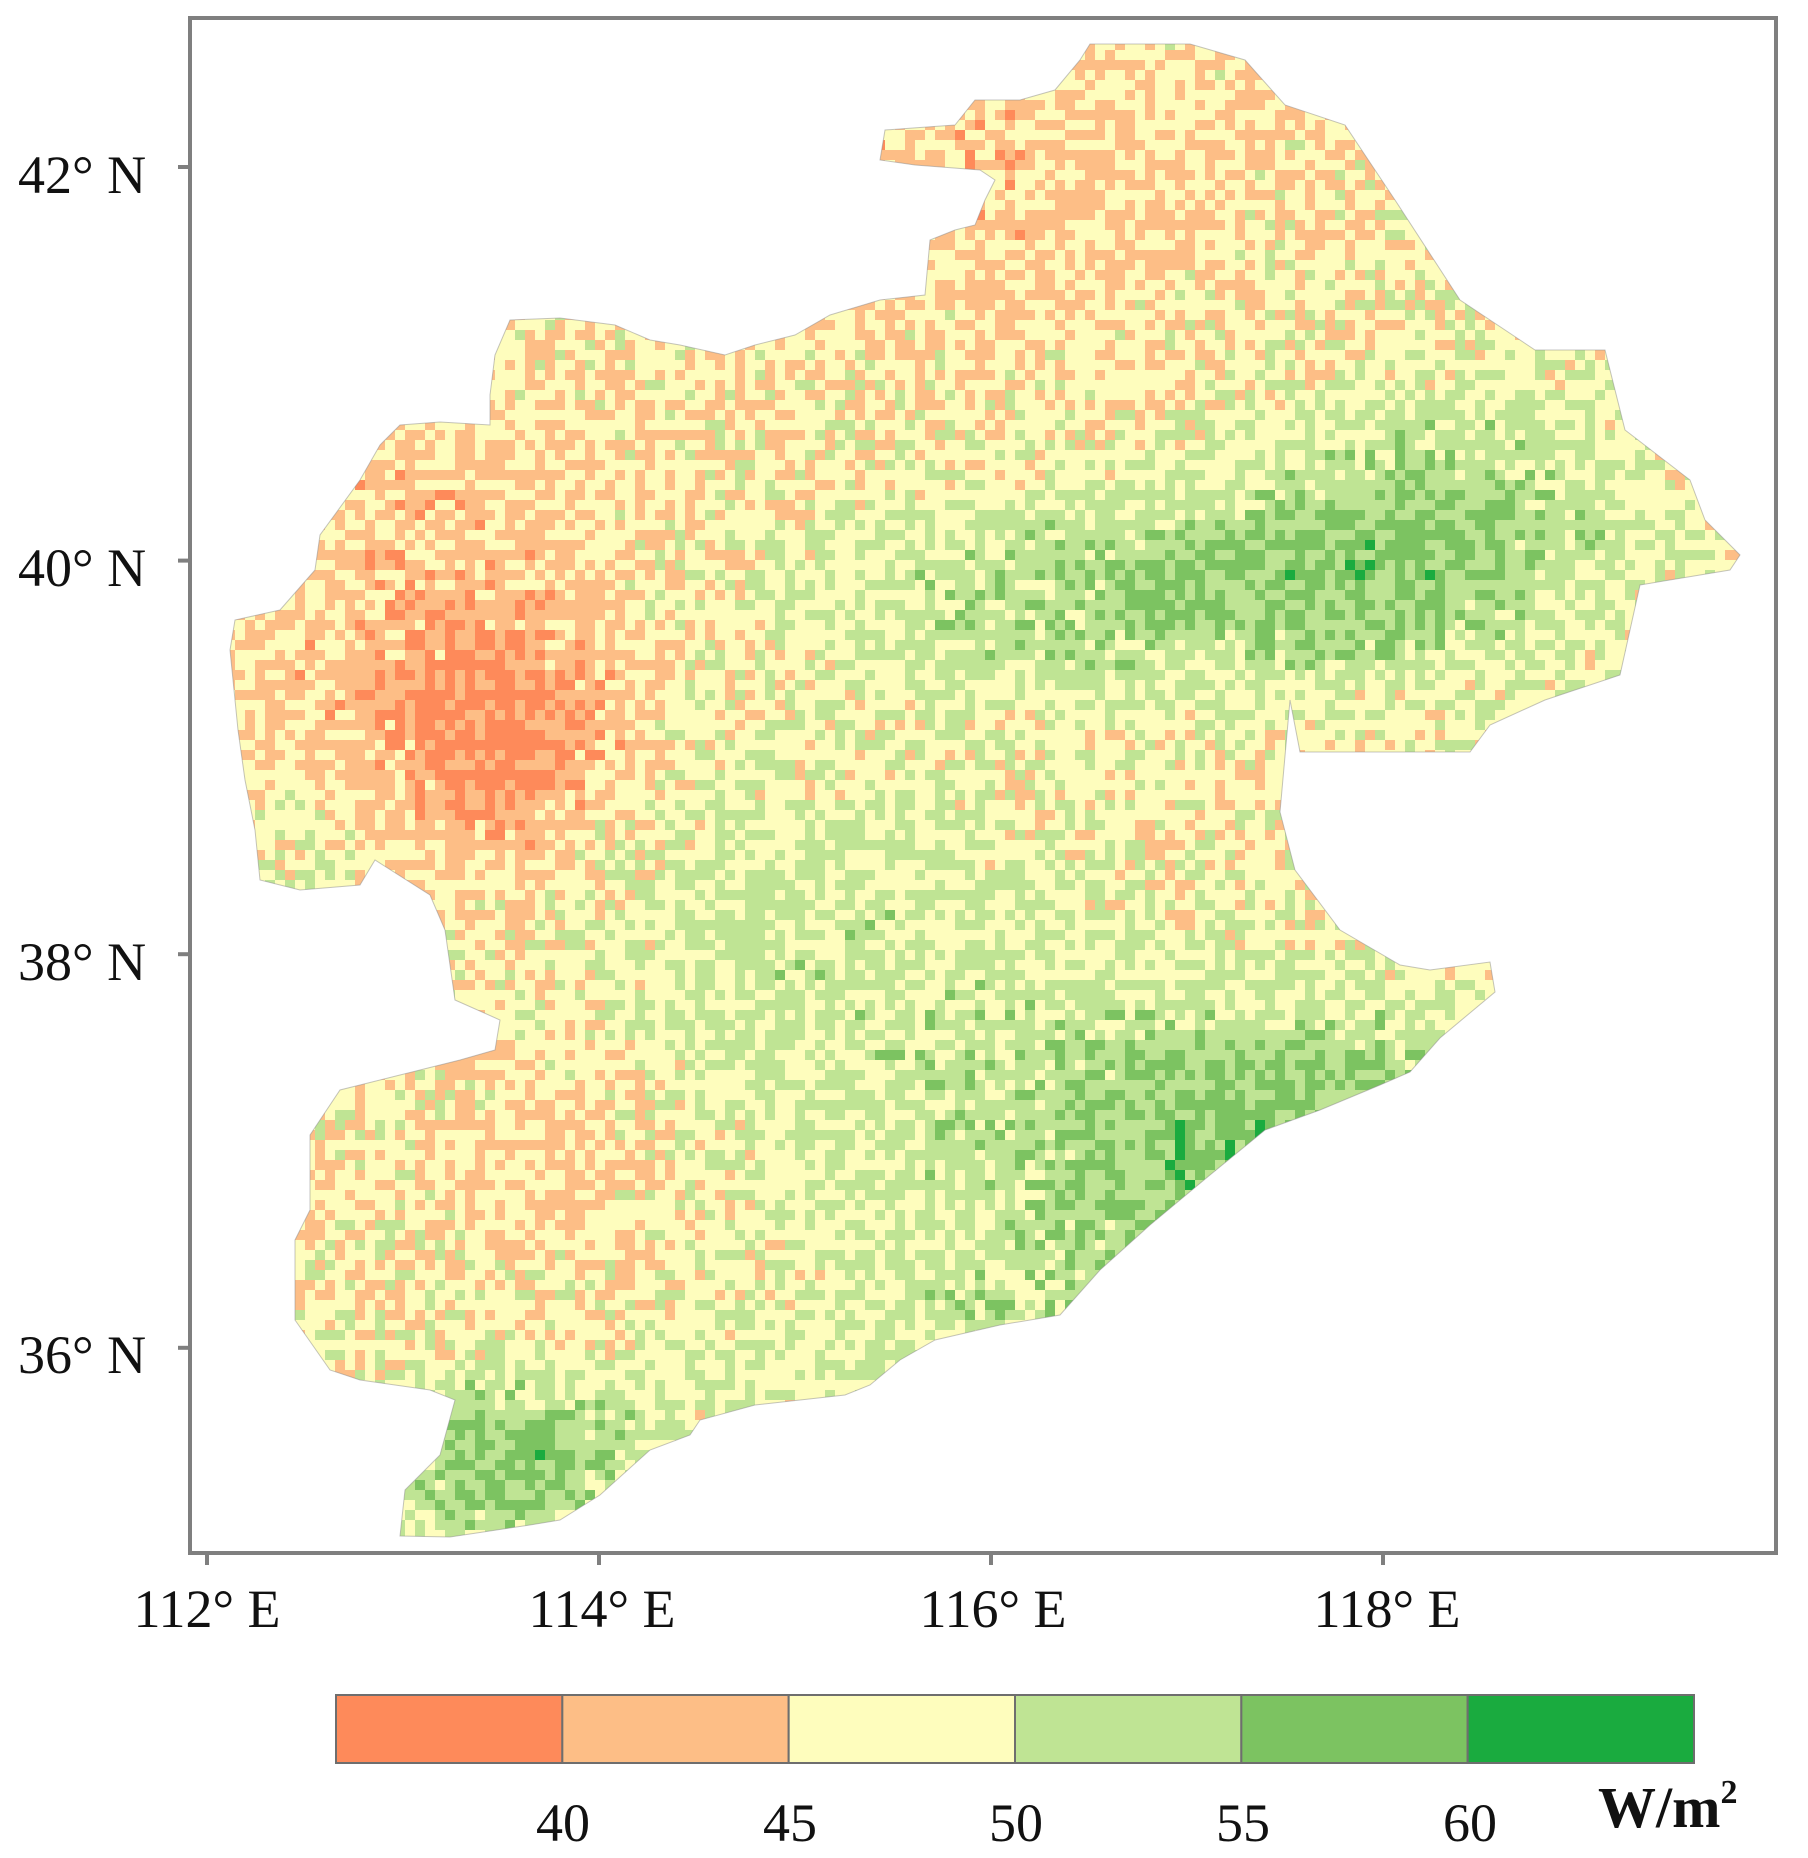 This screenshot has width=1808, height=1858. I want to click on legend-break-40: 40, so click(563, 1823).